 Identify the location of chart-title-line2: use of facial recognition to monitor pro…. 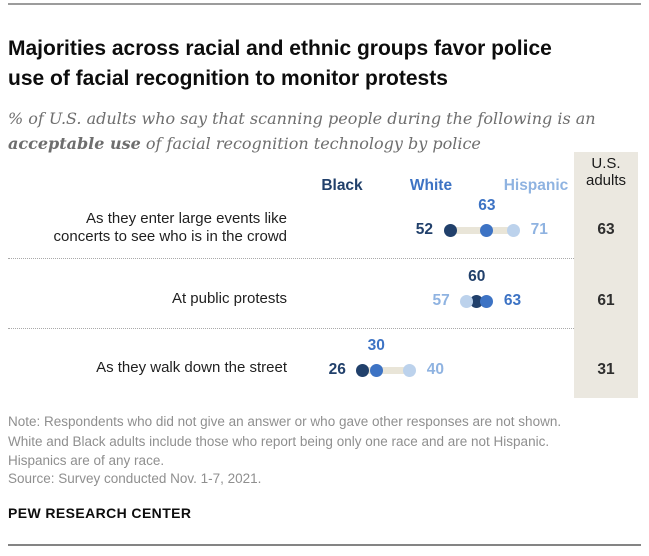
(228, 79).